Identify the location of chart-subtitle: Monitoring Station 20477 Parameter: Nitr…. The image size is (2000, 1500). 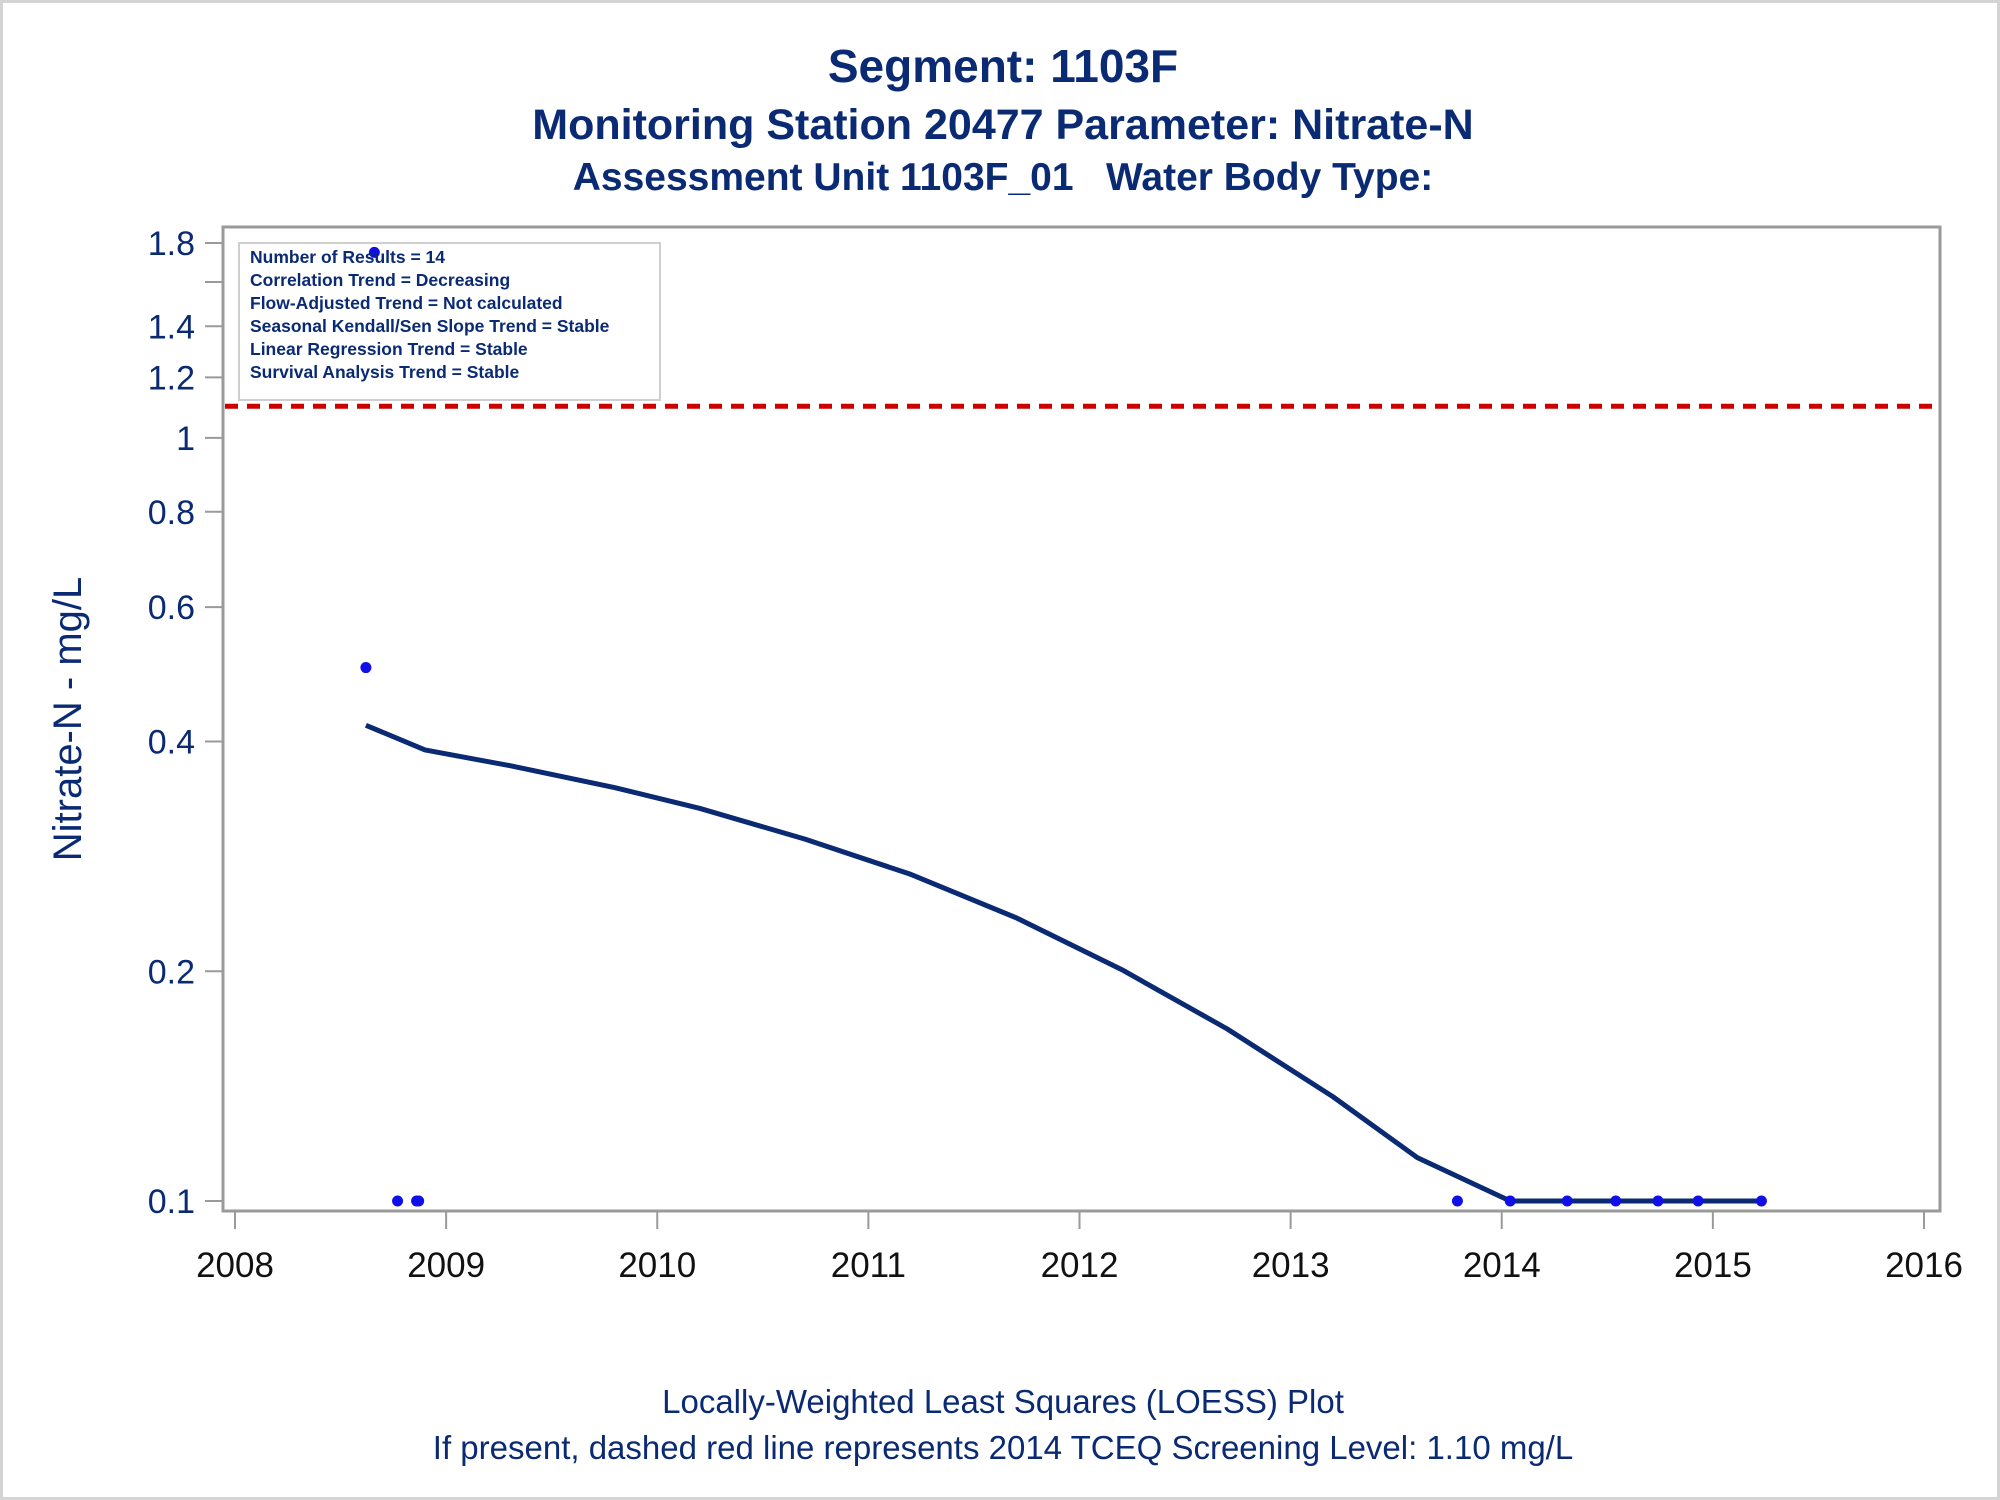
(1003, 125).